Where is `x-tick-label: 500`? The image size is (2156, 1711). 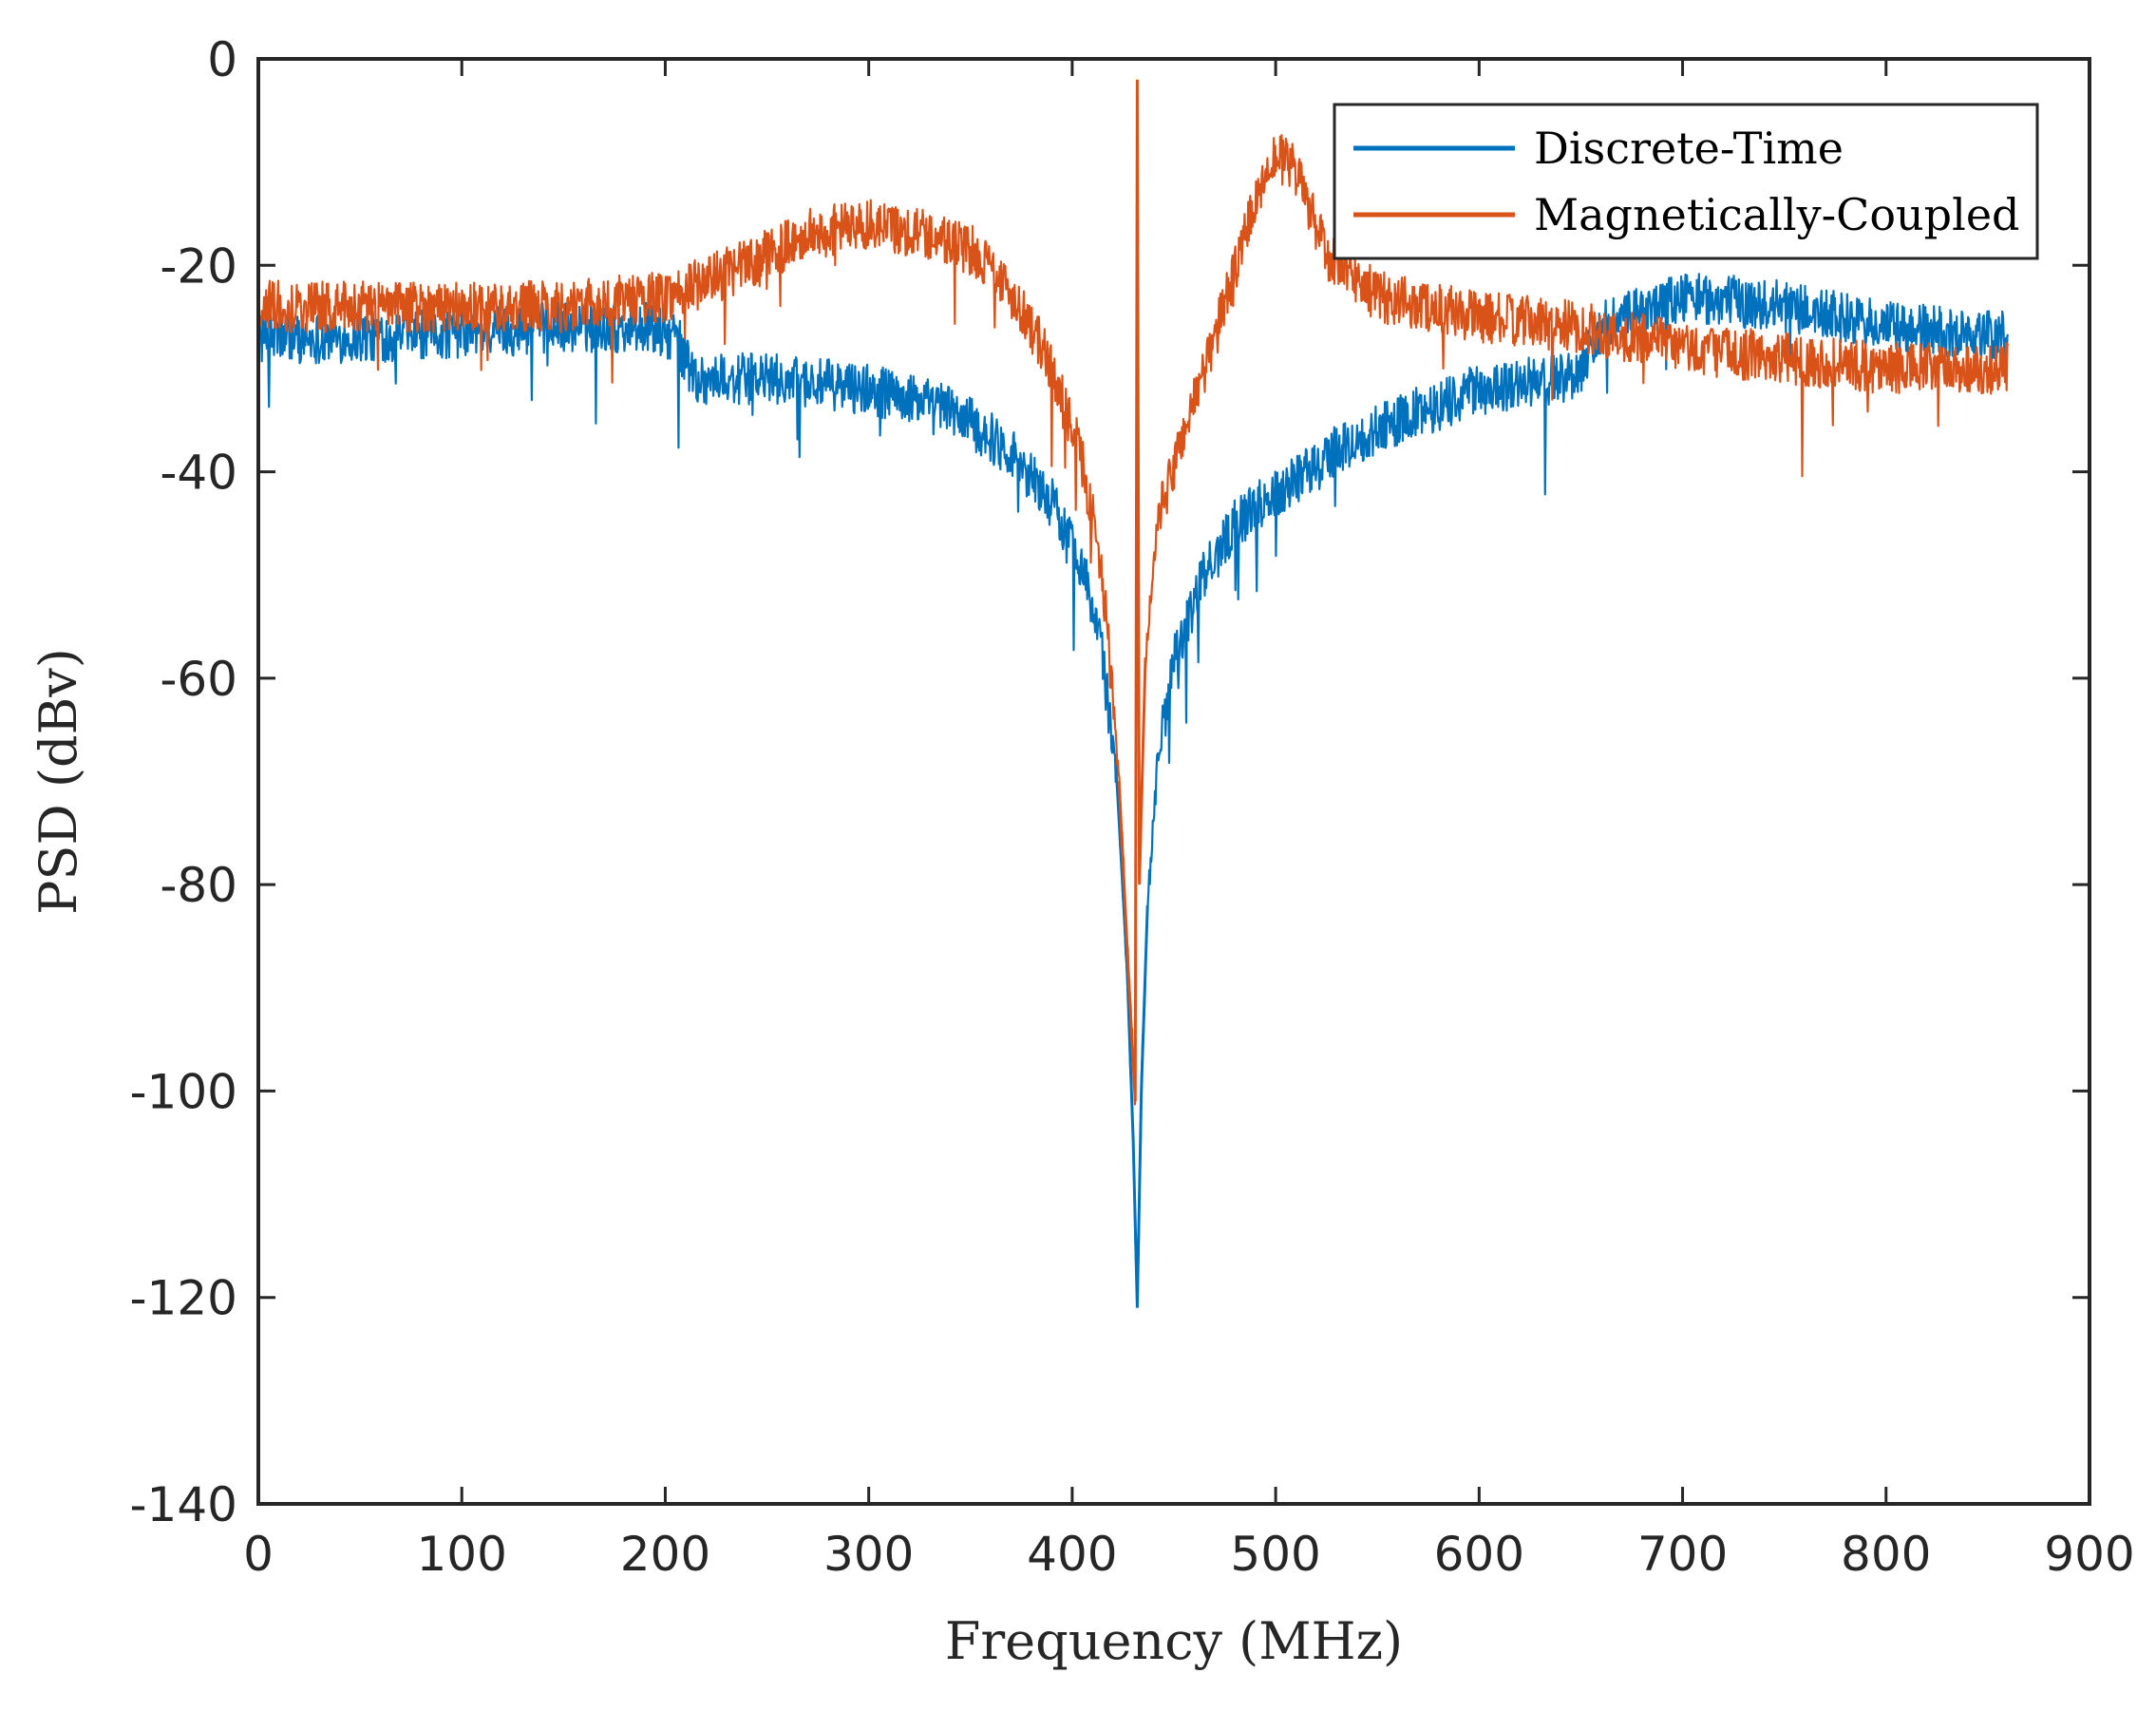
x-tick-label: 500 is located at coordinates (1275, 1554).